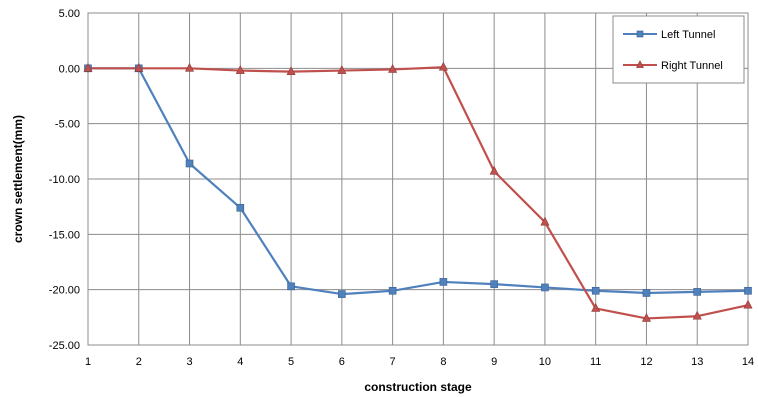 This screenshot has height=397, width=758. I want to click on x-tick-label: 8, so click(443, 362).